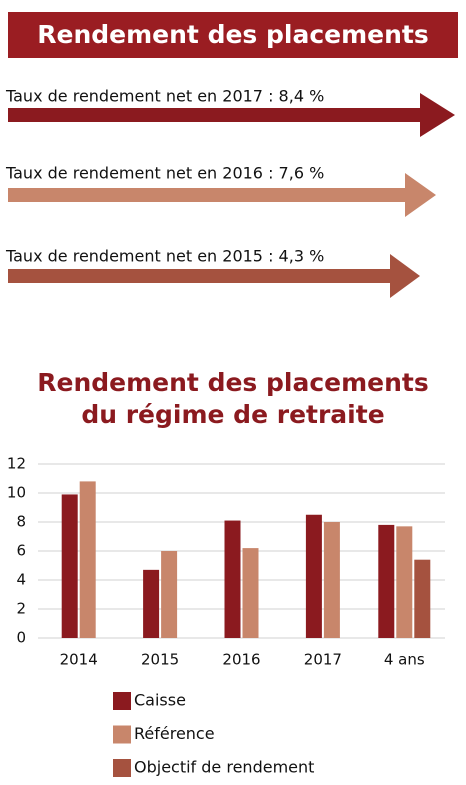 This screenshot has width=466, height=785. I want to click on y-tick-label: 10, so click(16, 493).